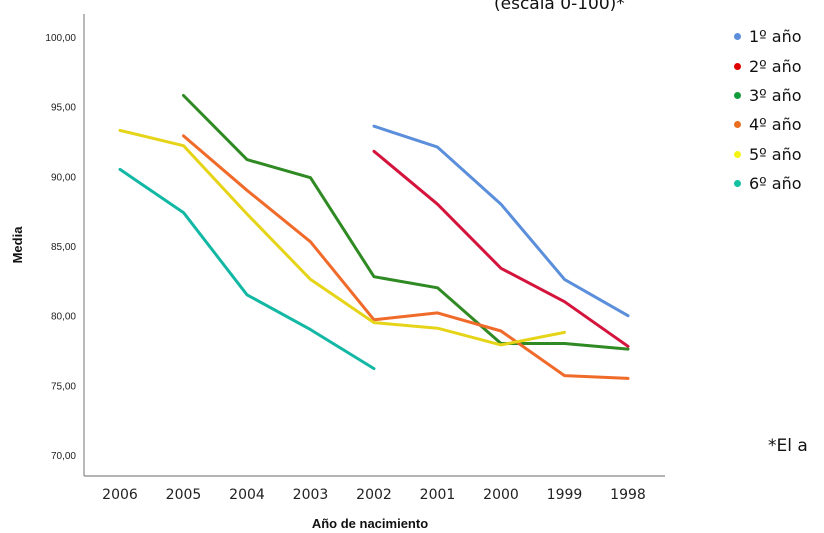 Image resolution: width=824 pixels, height=533 pixels. What do you see at coordinates (775, 95) in the screenshot?
I see `legend-label: 3º año` at bounding box center [775, 95].